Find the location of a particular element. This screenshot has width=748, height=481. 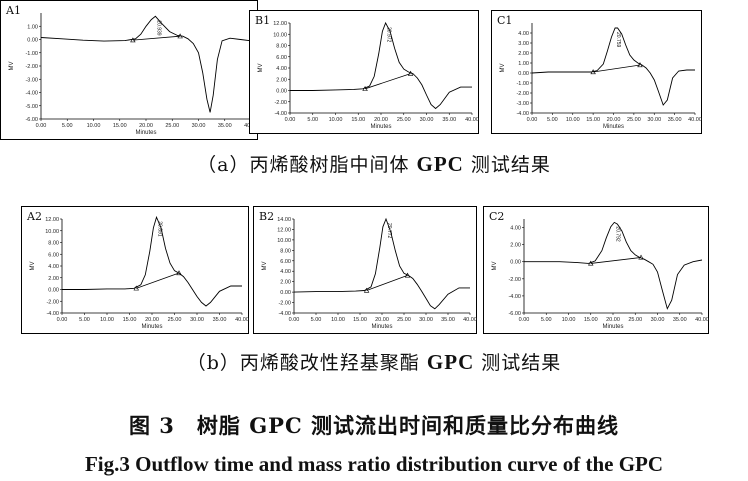

y-tick-label: 6.00 is located at coordinates (285, 262).